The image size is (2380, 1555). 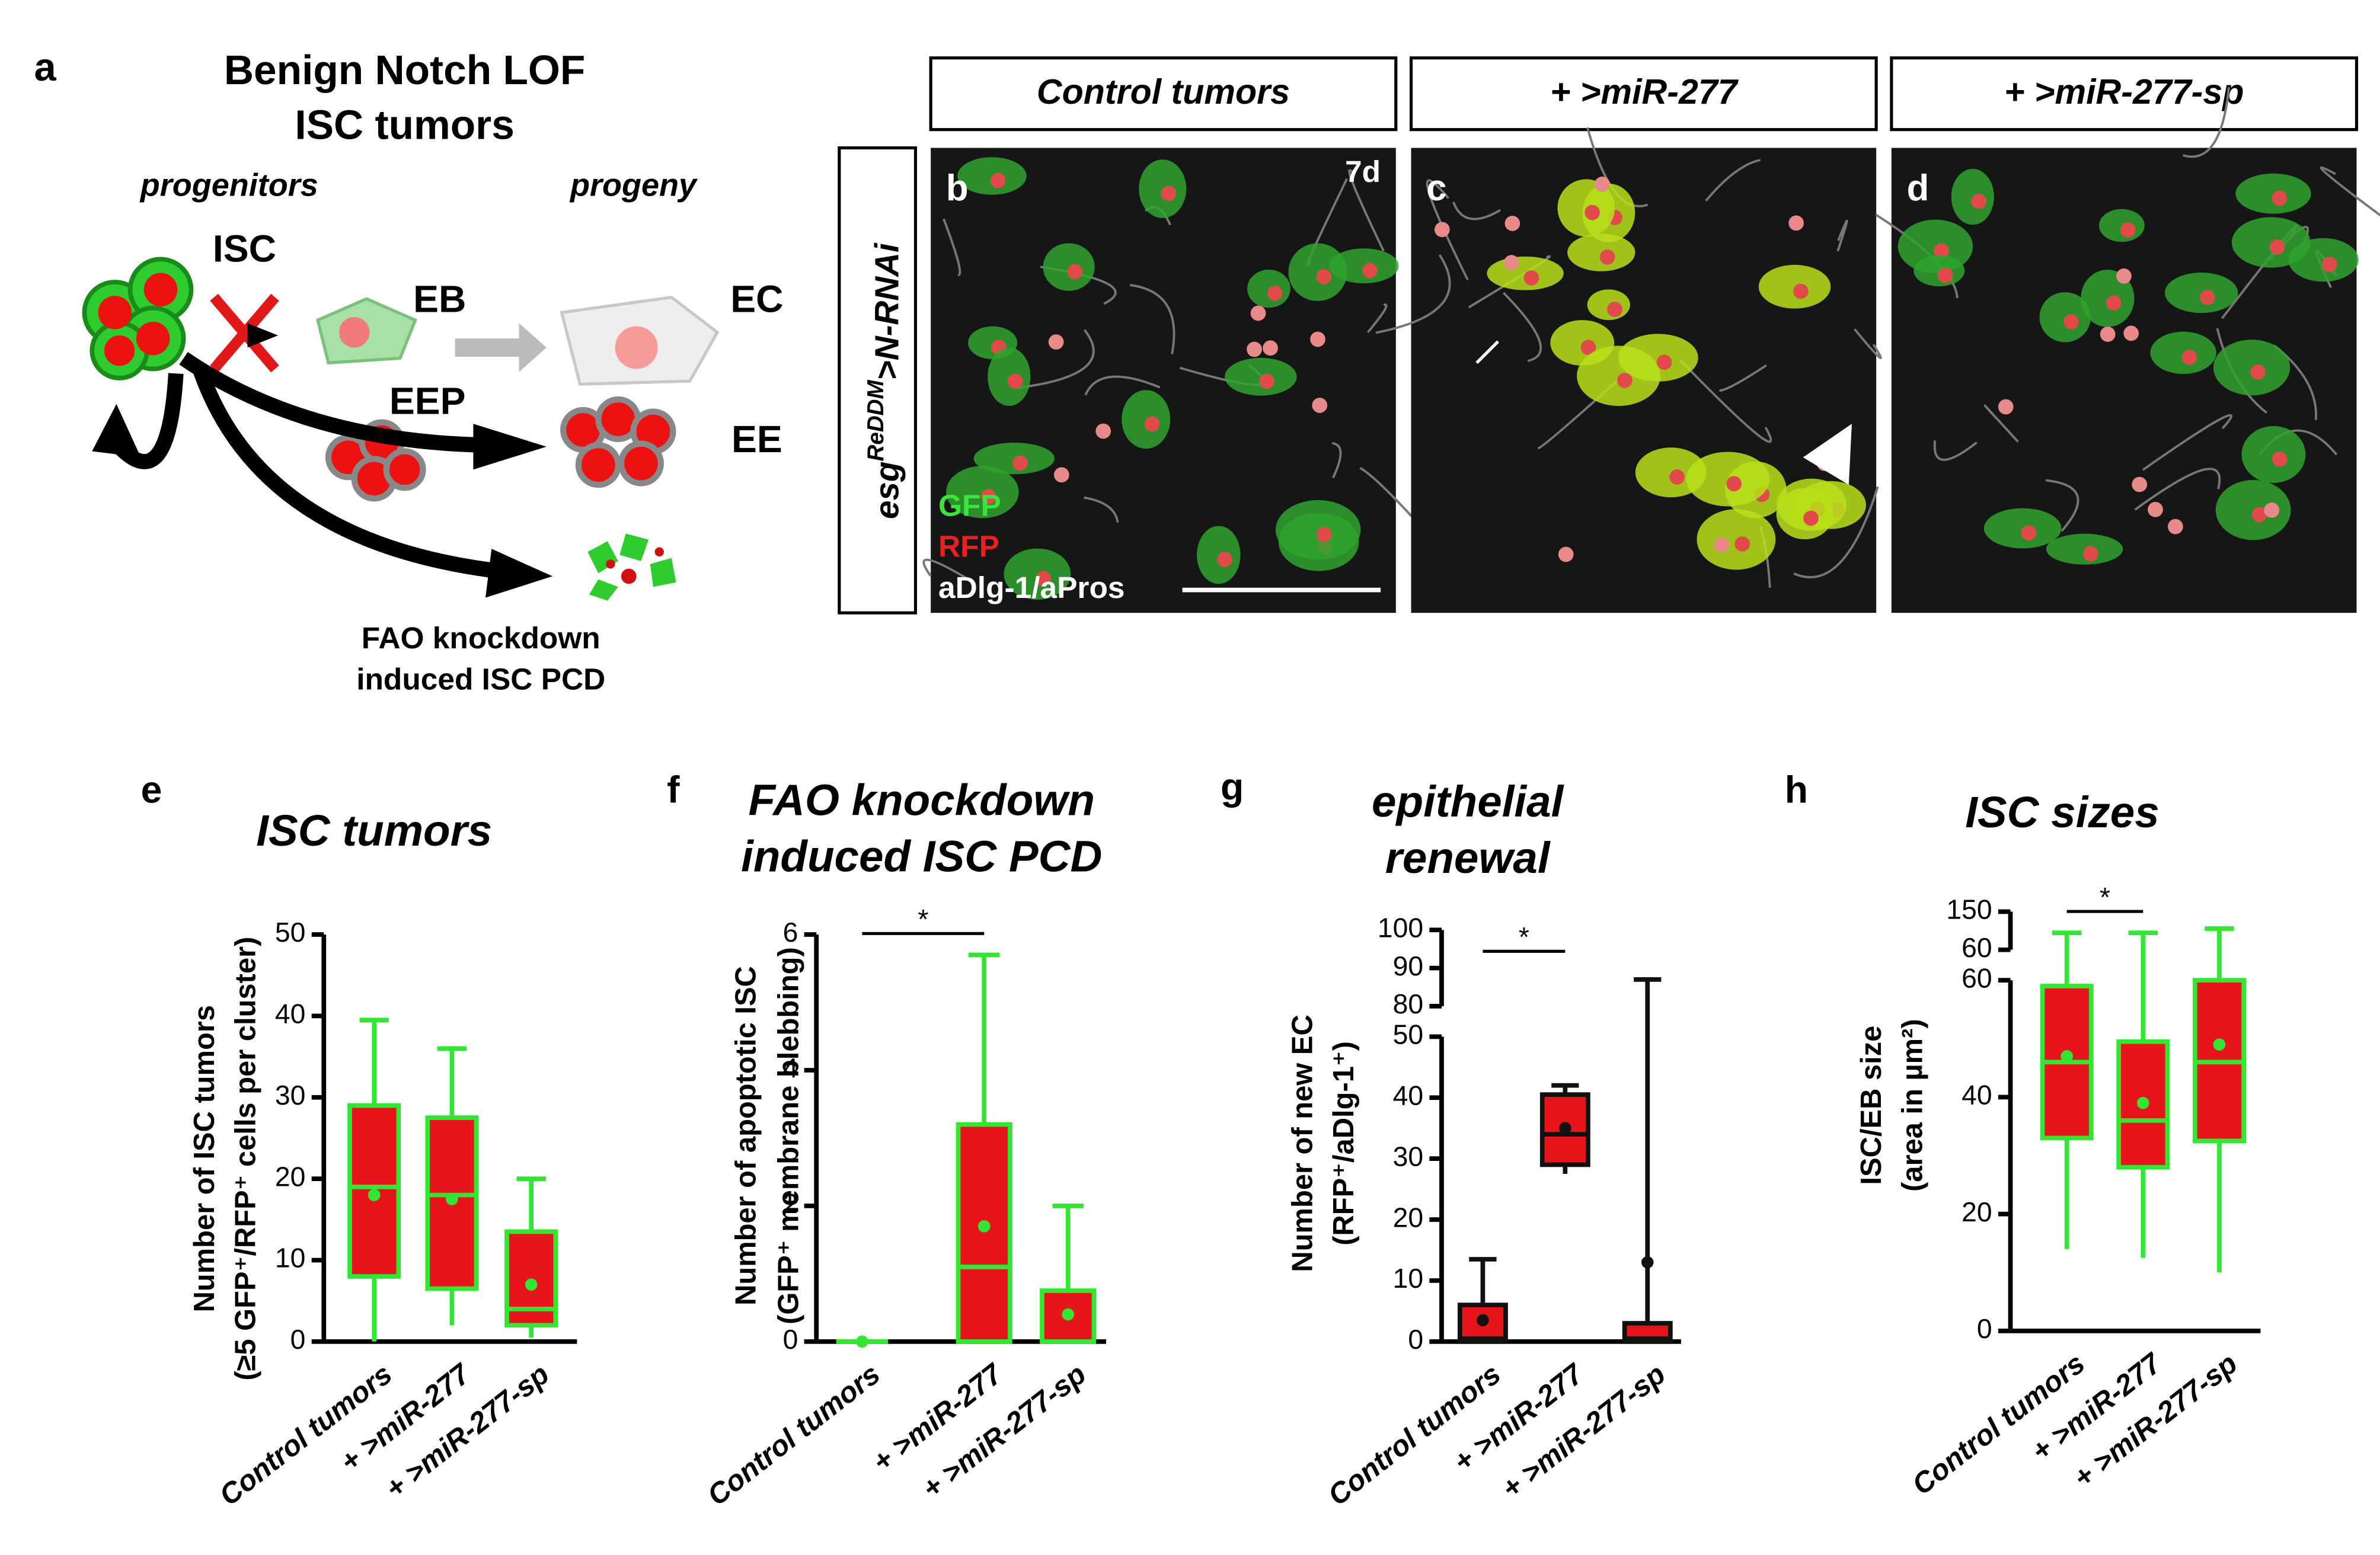 What do you see at coordinates (1644, 92) in the screenshot?
I see `header: + >miR-277` at bounding box center [1644, 92].